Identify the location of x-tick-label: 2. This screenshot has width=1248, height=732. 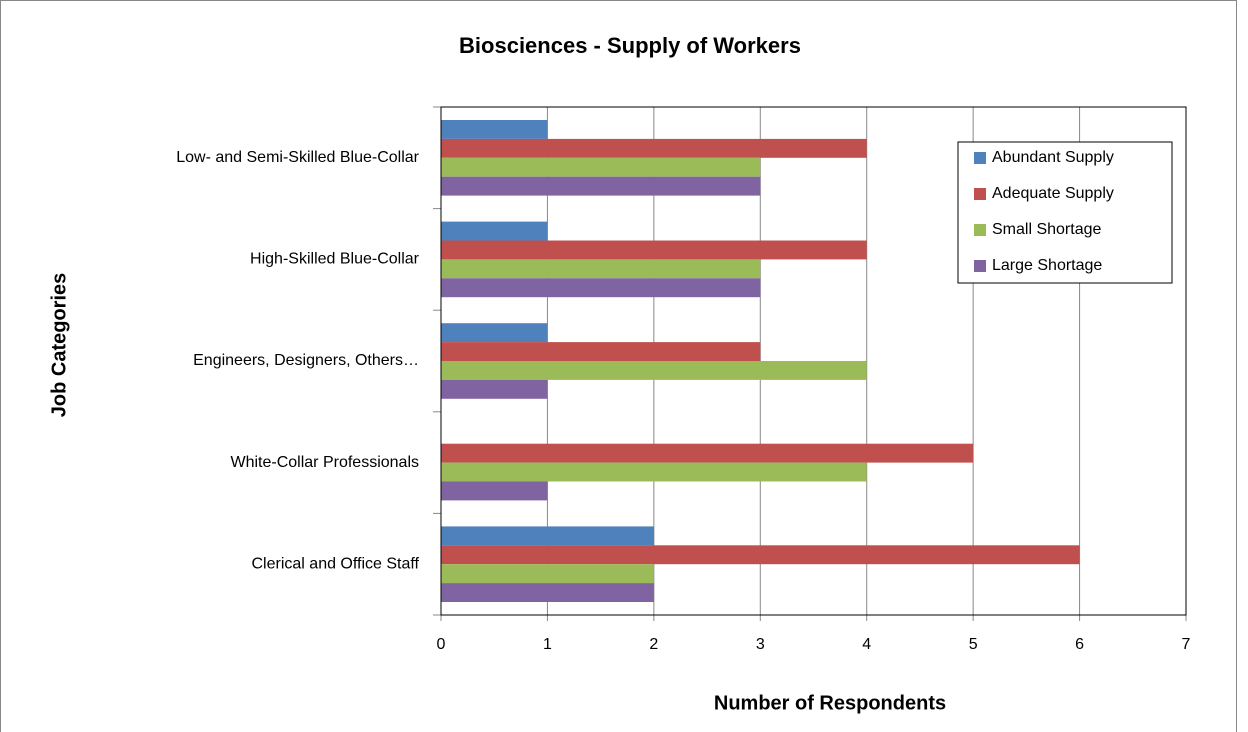
(653, 644).